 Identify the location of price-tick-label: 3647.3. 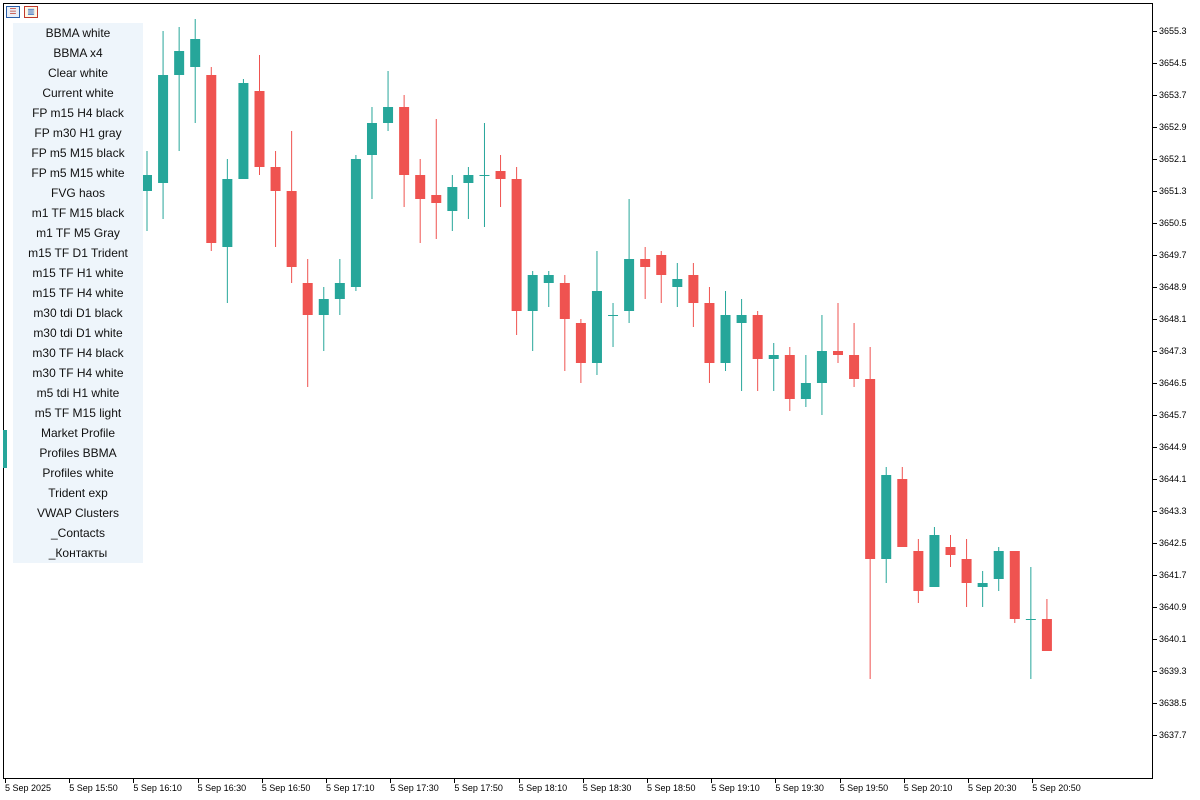
(1170, 351).